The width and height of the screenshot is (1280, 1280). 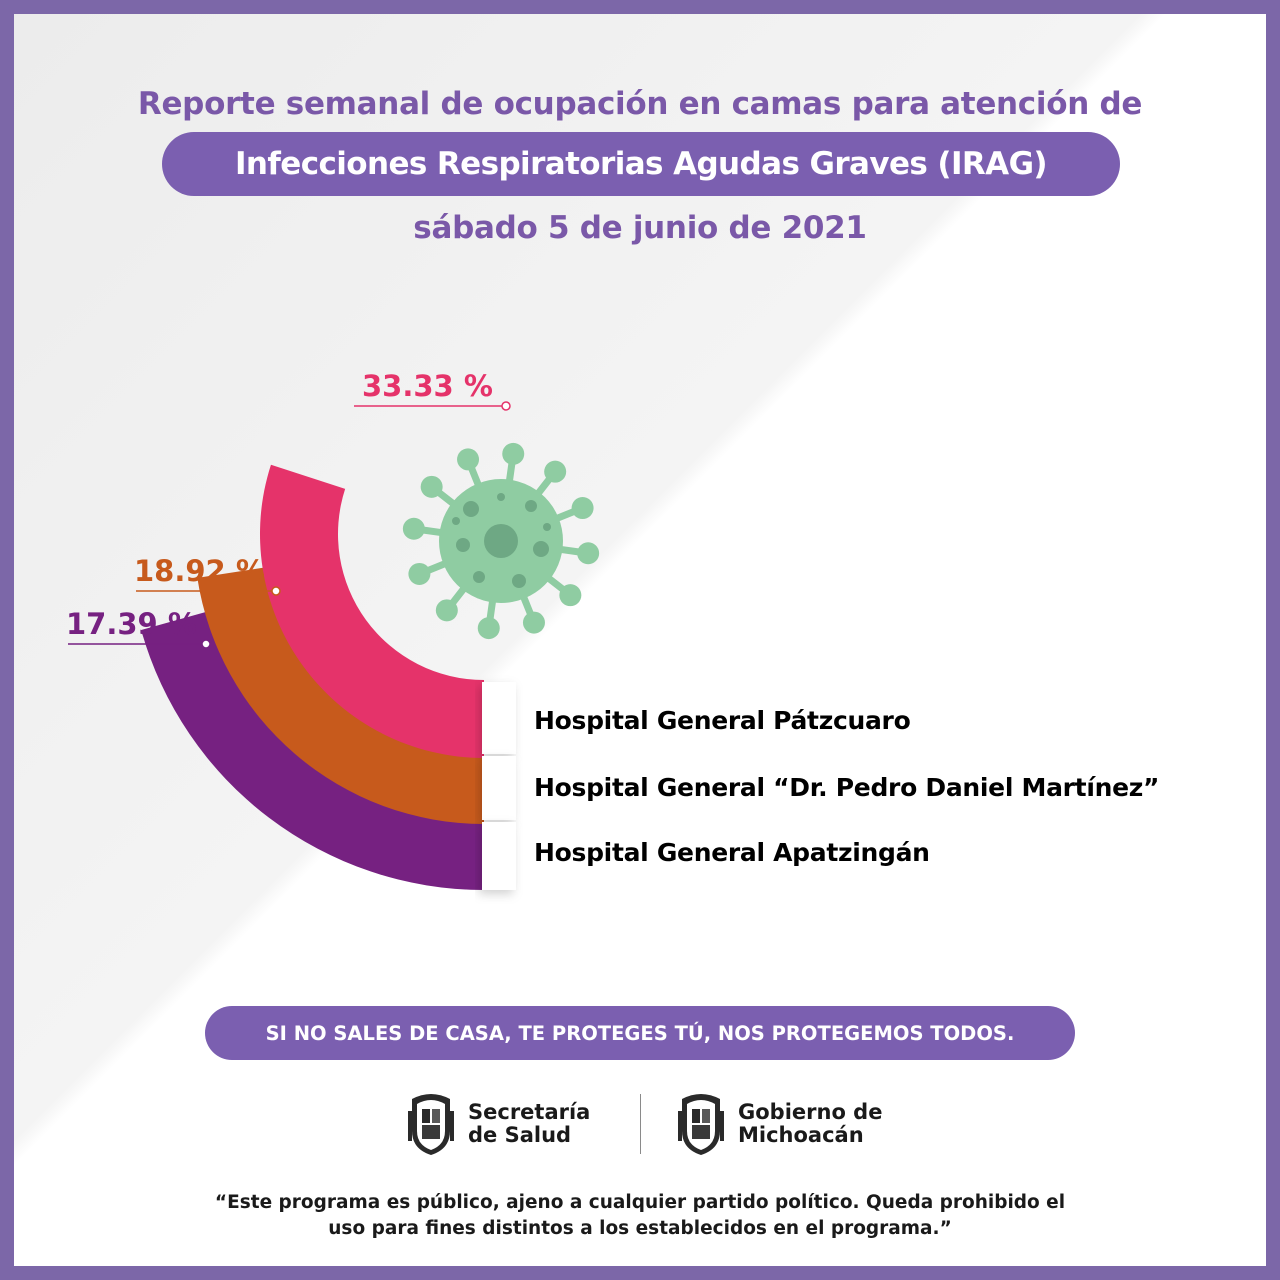 I want to click on legend-item-apatzingan: Hospital General Apatzingán, so click(x=732, y=852).